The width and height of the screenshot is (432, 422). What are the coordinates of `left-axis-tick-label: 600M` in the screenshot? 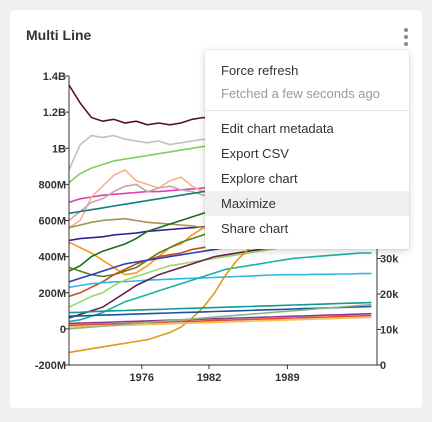 It's located at (52, 222).